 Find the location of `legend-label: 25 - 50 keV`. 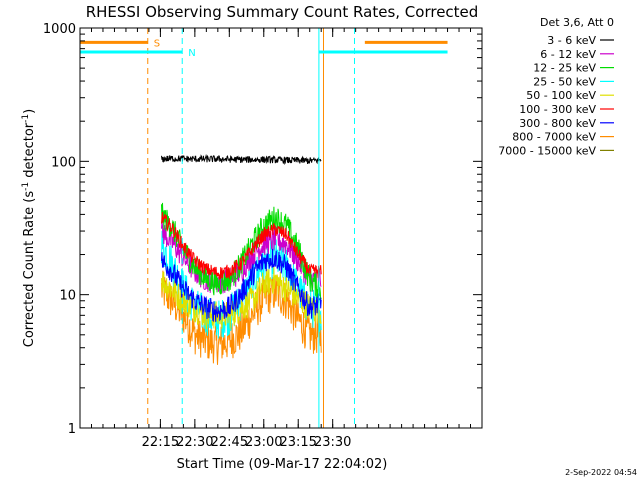

legend-label: 25 - 50 keV is located at coordinates (564, 81).